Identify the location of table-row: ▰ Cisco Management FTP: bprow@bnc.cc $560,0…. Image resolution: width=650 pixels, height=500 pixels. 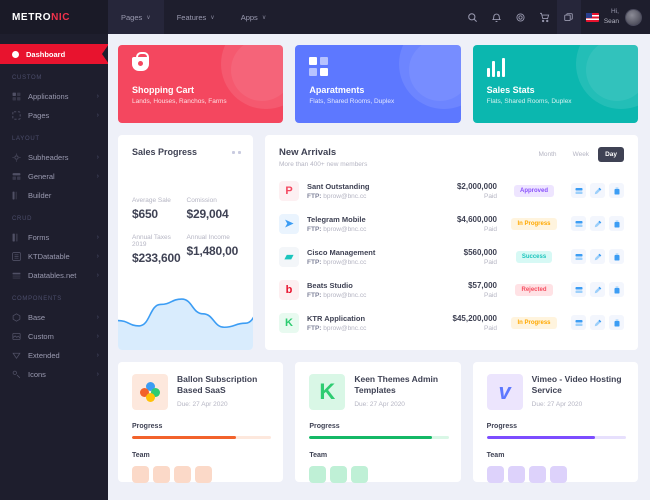
(451, 256).